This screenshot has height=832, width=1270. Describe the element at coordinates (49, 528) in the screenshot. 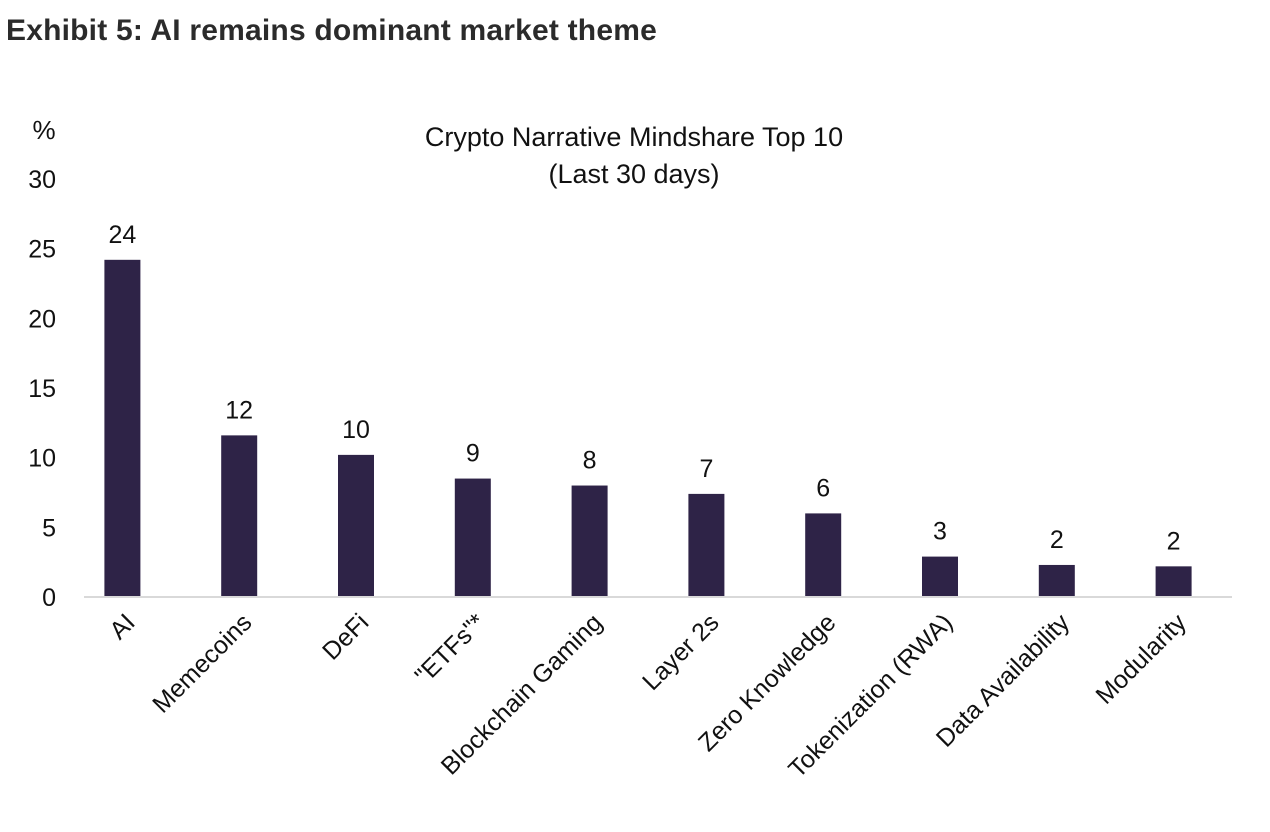

I see `y-tick-label: 5` at that location.